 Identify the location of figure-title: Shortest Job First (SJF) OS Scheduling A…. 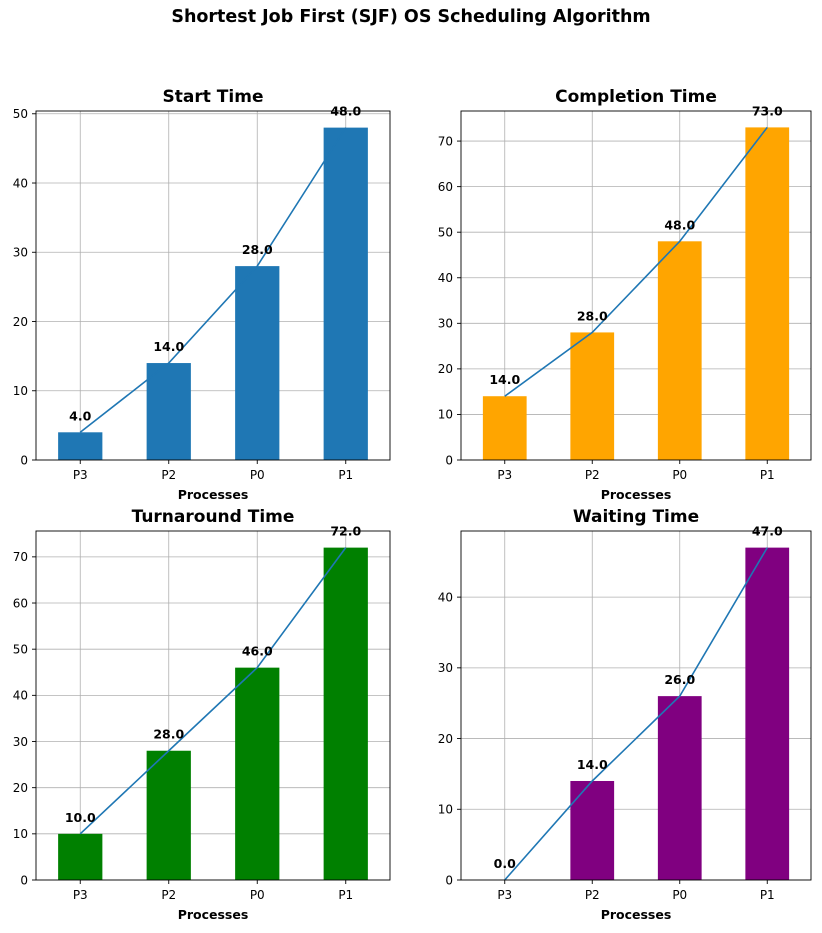
(411, 17).